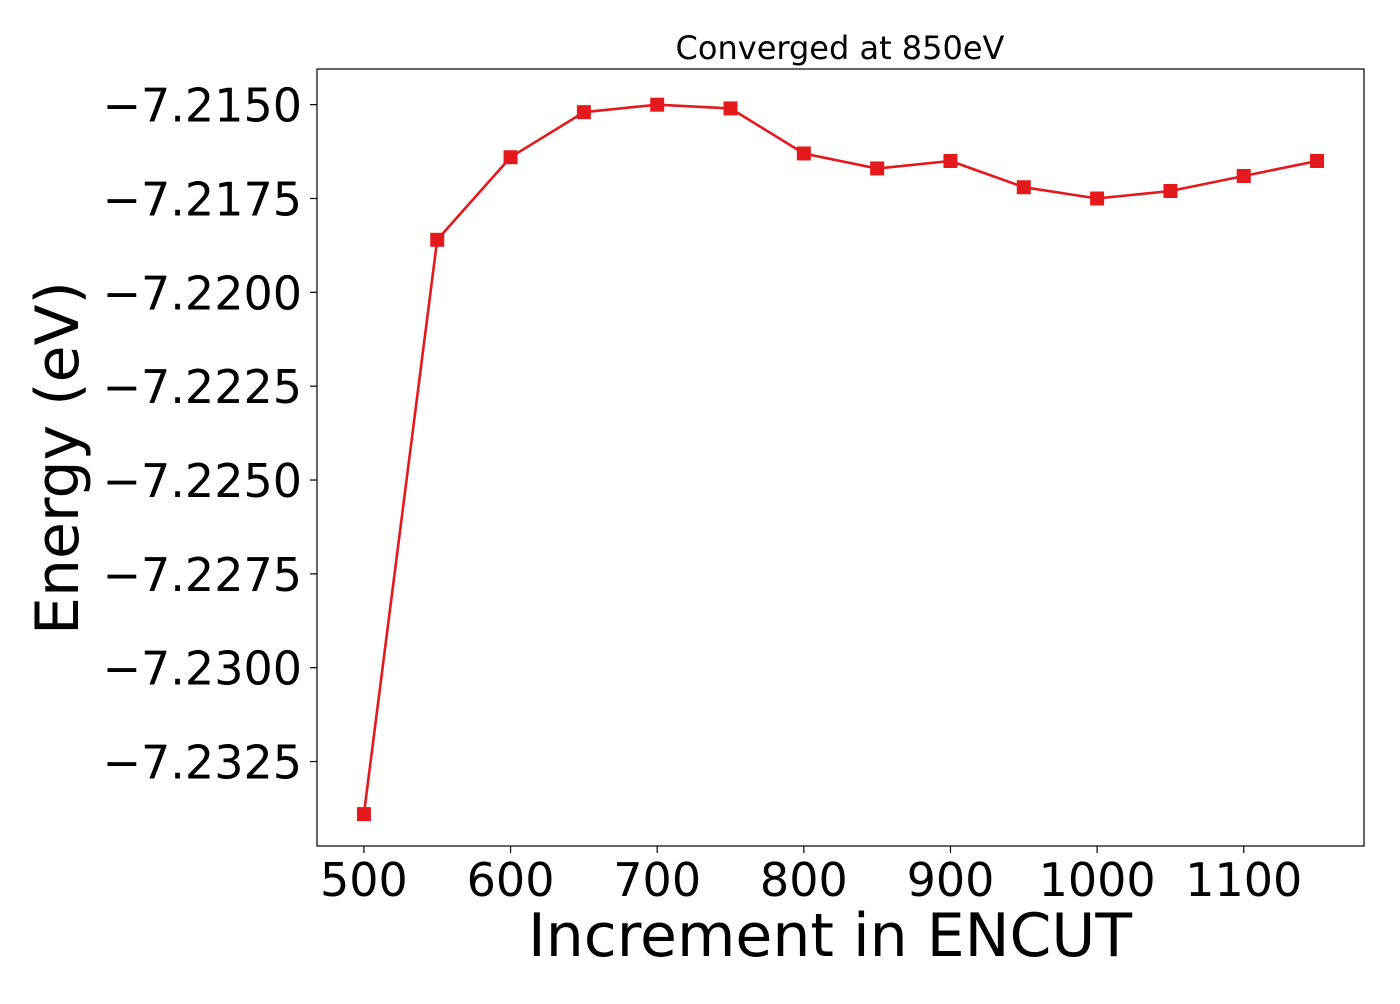 Image resolution: width=1400 pixels, height=1004 pixels. I want to click on y-tick-label: −7.2200, so click(203, 293).